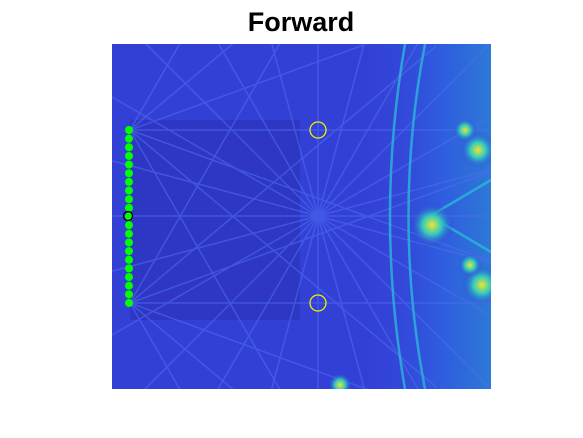 The width and height of the screenshot is (583, 438). Describe the element at coordinates (301, 22) in the screenshot. I see `title: Forward` at that location.